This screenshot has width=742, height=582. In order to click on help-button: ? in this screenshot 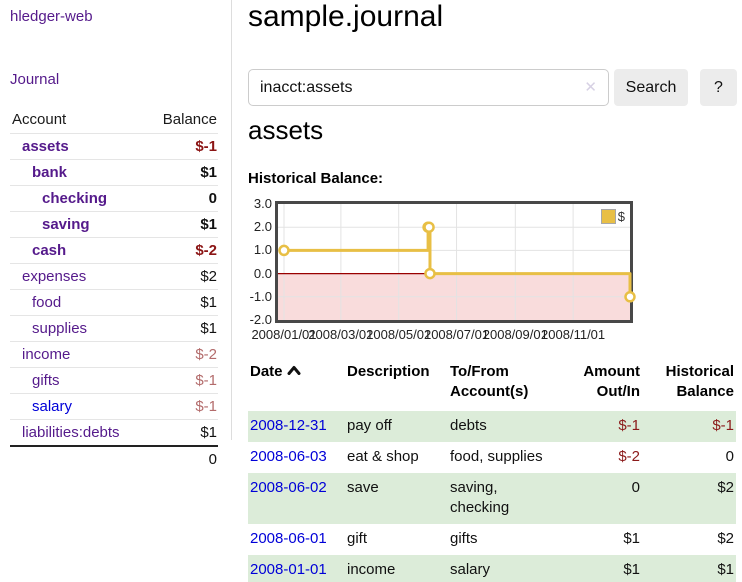, I will do `click(718, 87)`.